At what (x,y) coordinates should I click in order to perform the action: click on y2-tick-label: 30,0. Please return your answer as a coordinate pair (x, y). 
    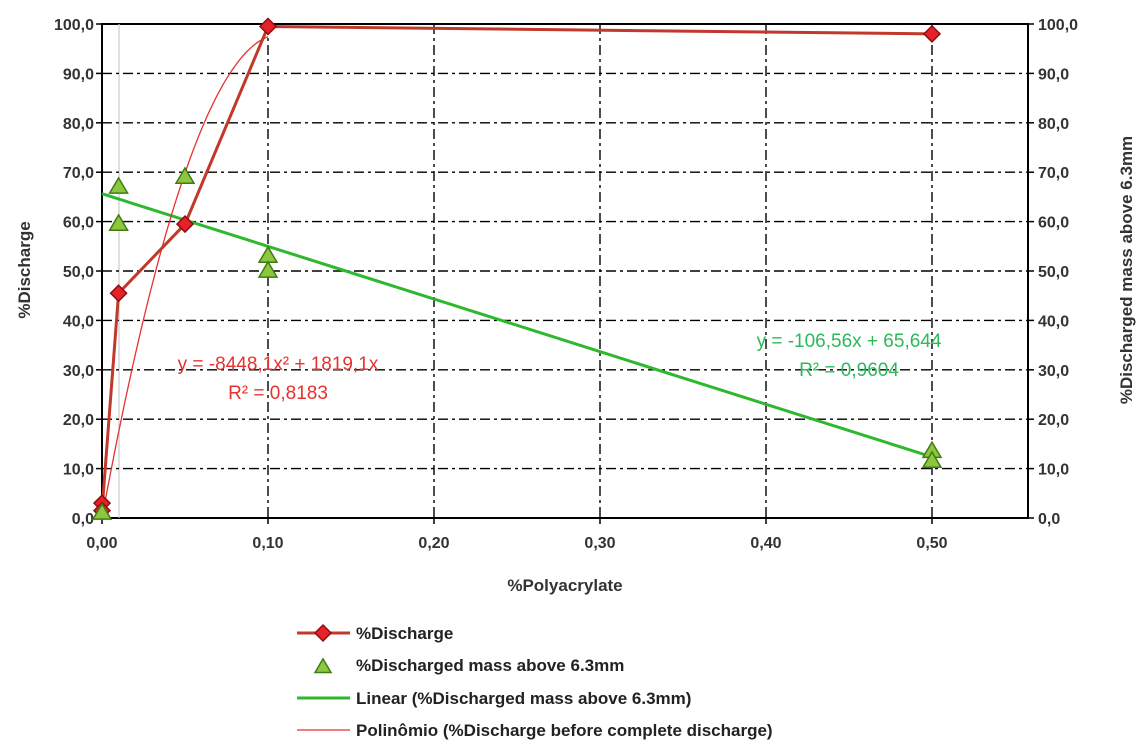
    Looking at the image, I should click on (1053, 371).